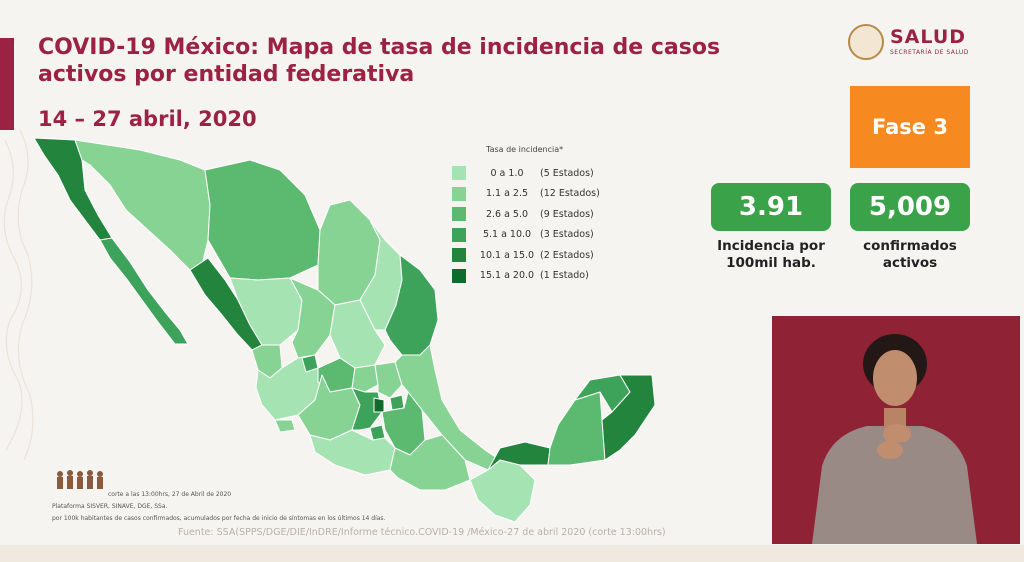 The image size is (1024, 562). I want to click on salud-logo: SALUD SECRETARÍA DE SALUD, so click(913, 42).